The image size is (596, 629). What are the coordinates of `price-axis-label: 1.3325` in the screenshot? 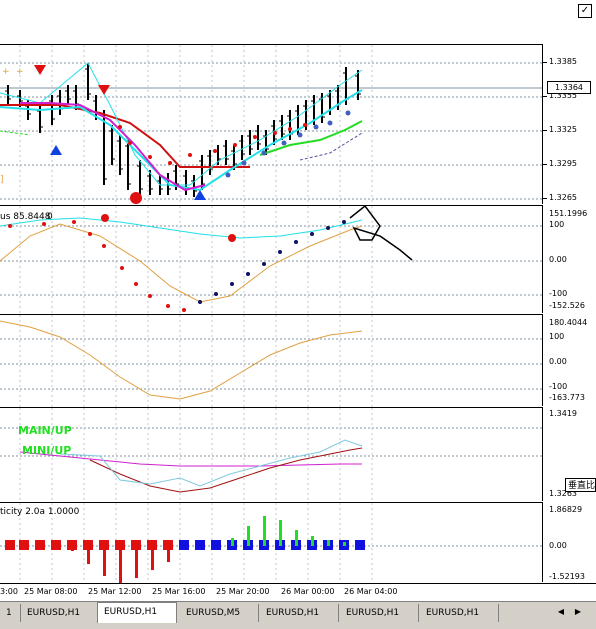 It's located at (563, 129).